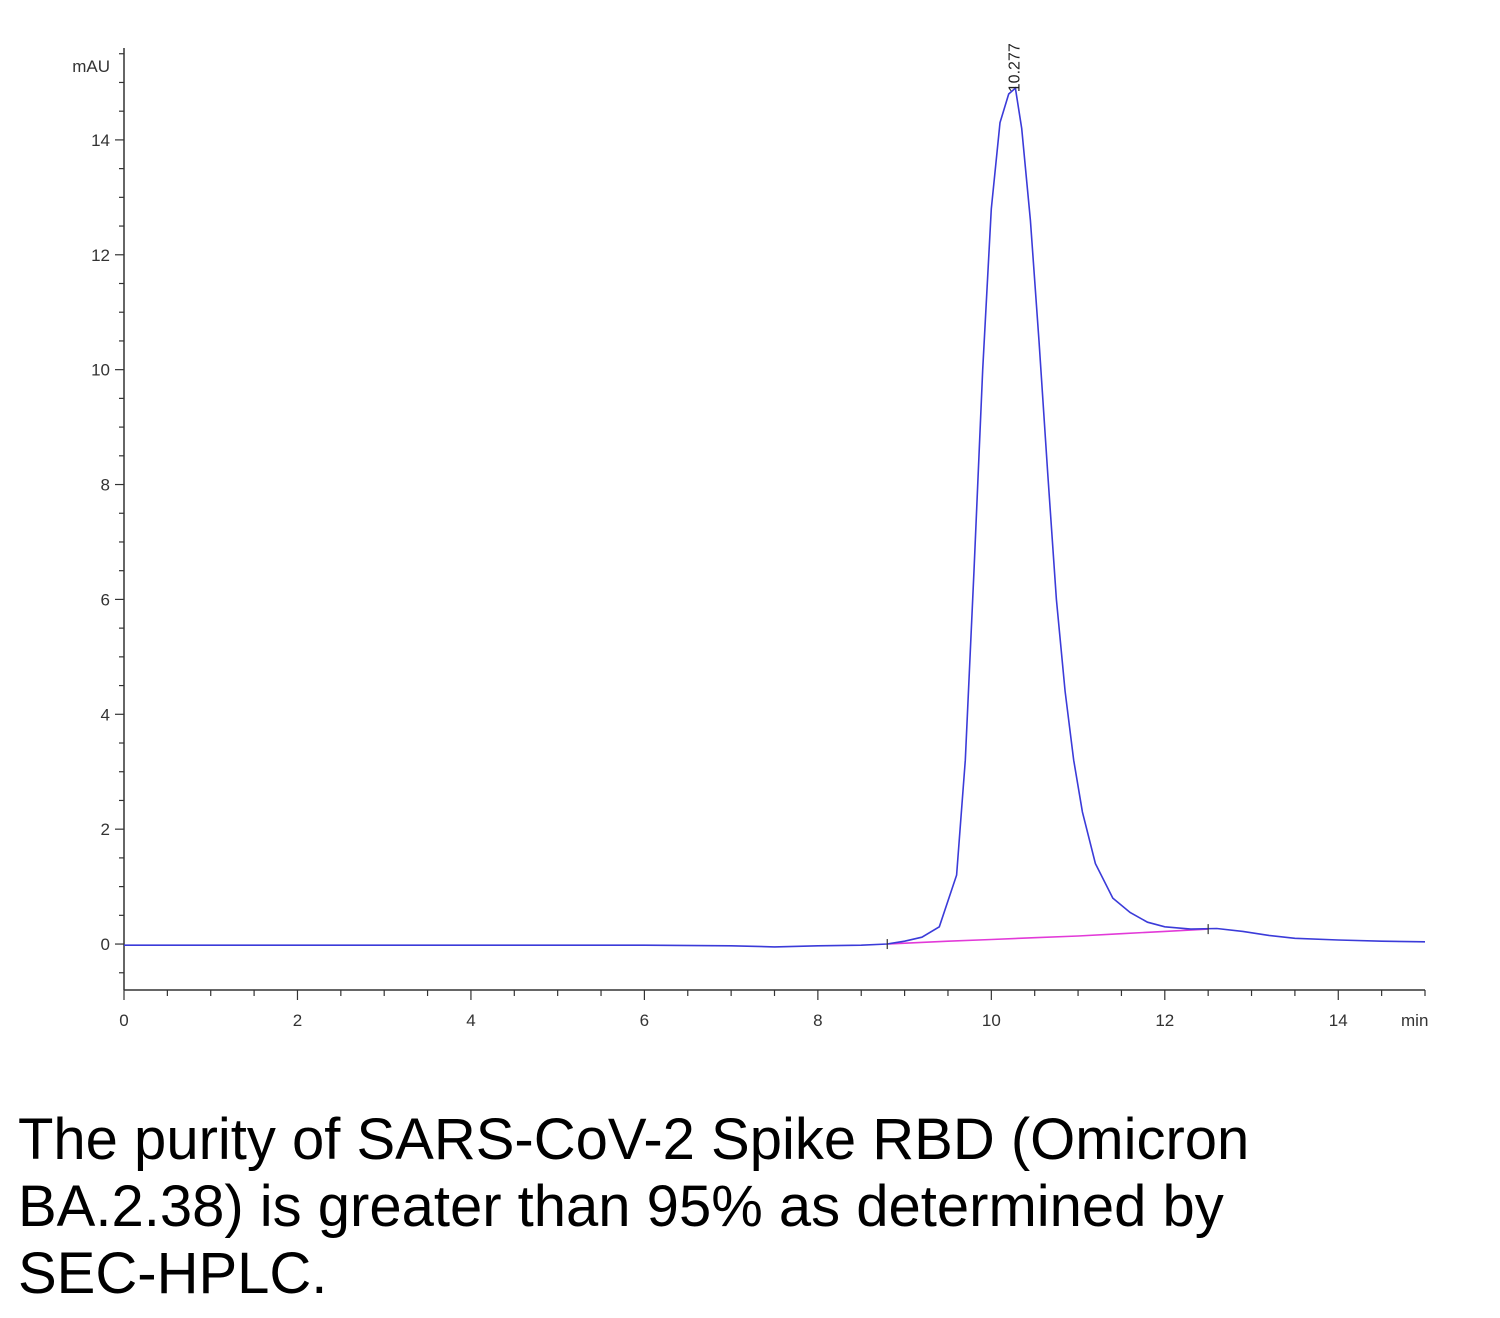 Image resolution: width=1500 pixels, height=1318 pixels. What do you see at coordinates (644, 1020) in the screenshot?
I see `x-tick-label: 6` at bounding box center [644, 1020].